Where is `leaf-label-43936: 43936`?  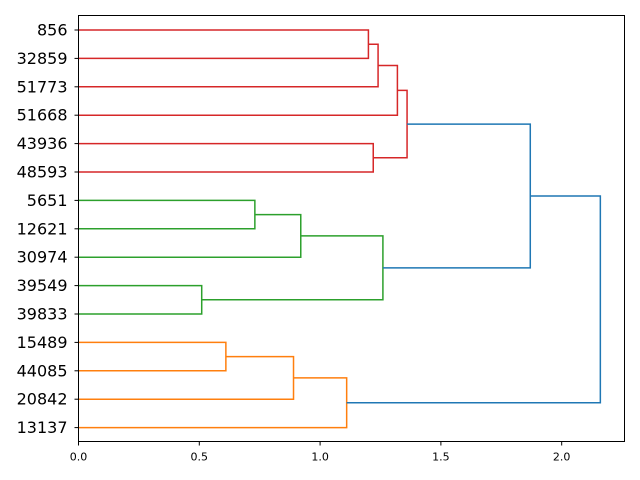 leaf-label-43936: 43936 is located at coordinates (42, 143).